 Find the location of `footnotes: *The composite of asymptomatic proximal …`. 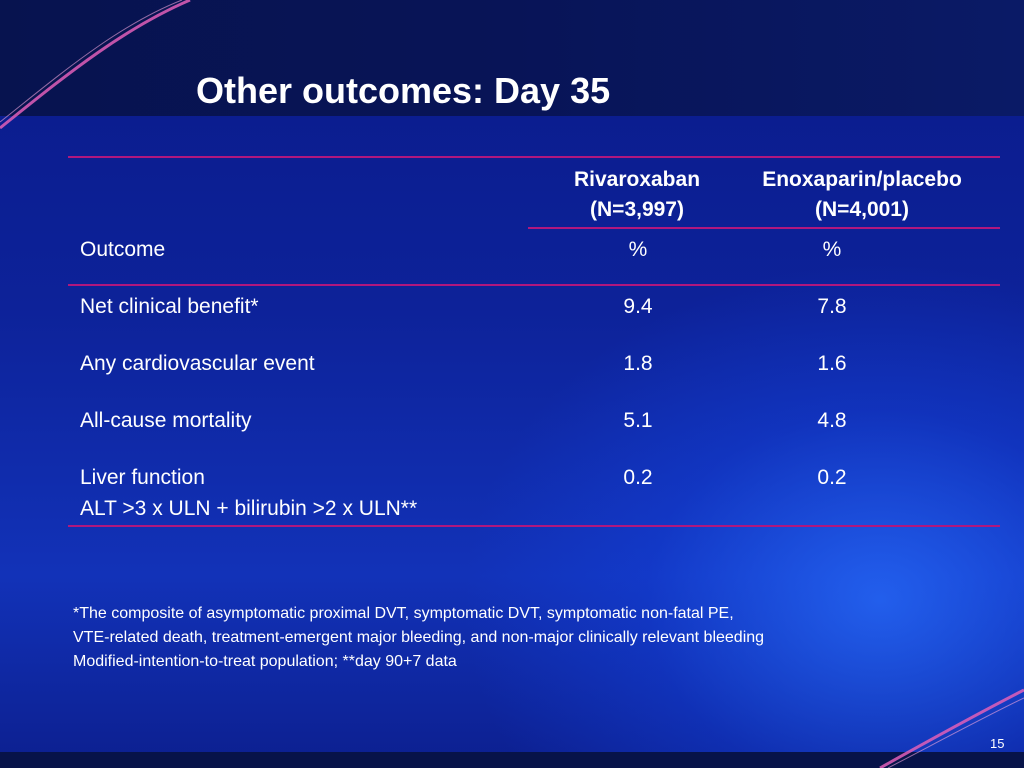

footnotes: *The composite of asymptomatic proximal … is located at coordinates (418, 638).